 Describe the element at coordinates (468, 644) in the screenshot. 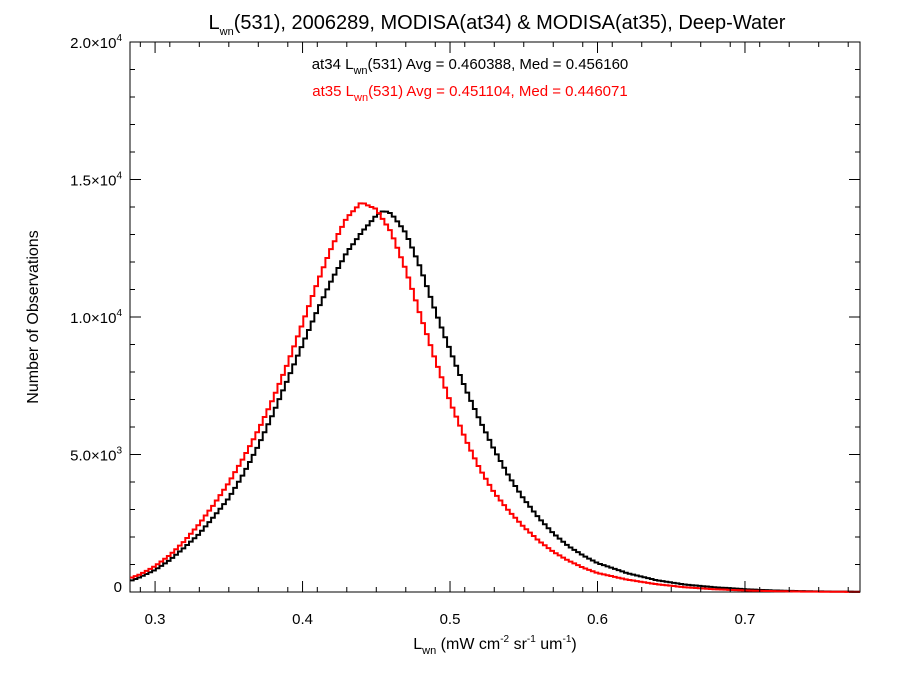

I see `x-label-unit-part1: (mW cm` at that location.